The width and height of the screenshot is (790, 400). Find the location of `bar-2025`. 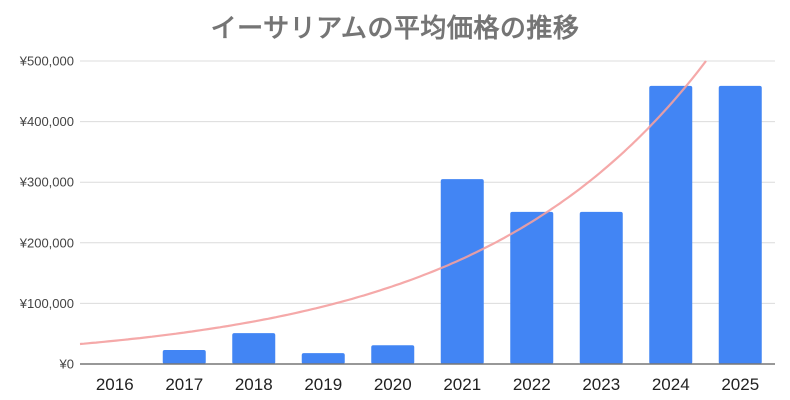

bar-2025 is located at coordinates (740, 224).